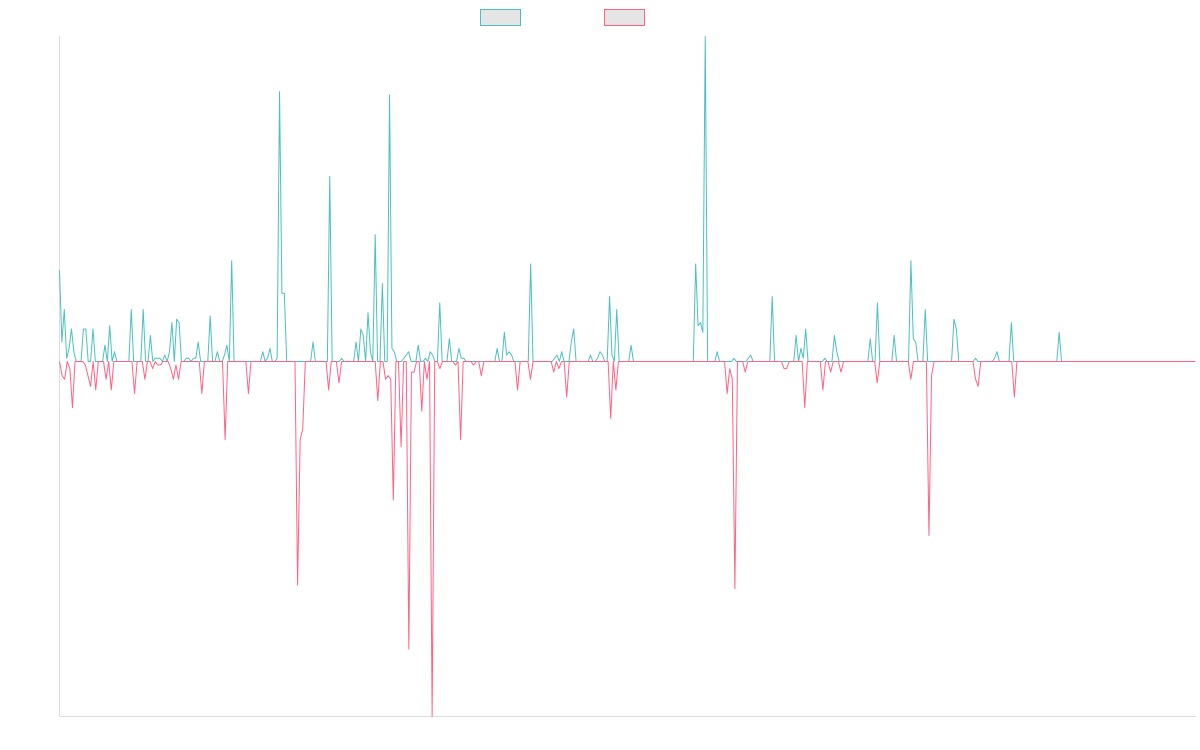 Image resolution: width=1200 pixels, height=750 pixels. I want to click on legend, so click(562, 17).